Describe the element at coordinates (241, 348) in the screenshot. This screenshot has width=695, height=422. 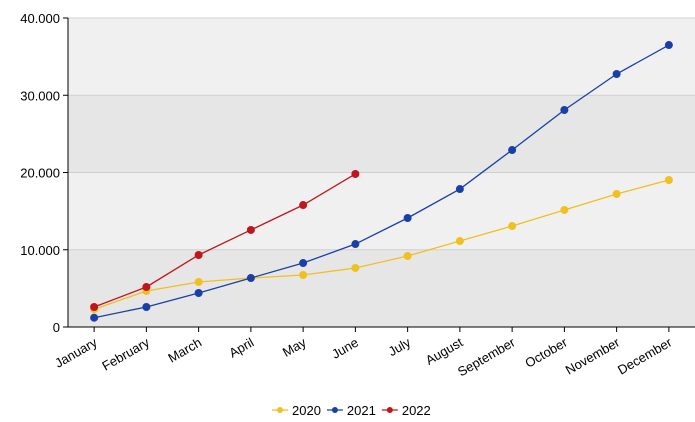
I see `x-tick-label: April` at that location.